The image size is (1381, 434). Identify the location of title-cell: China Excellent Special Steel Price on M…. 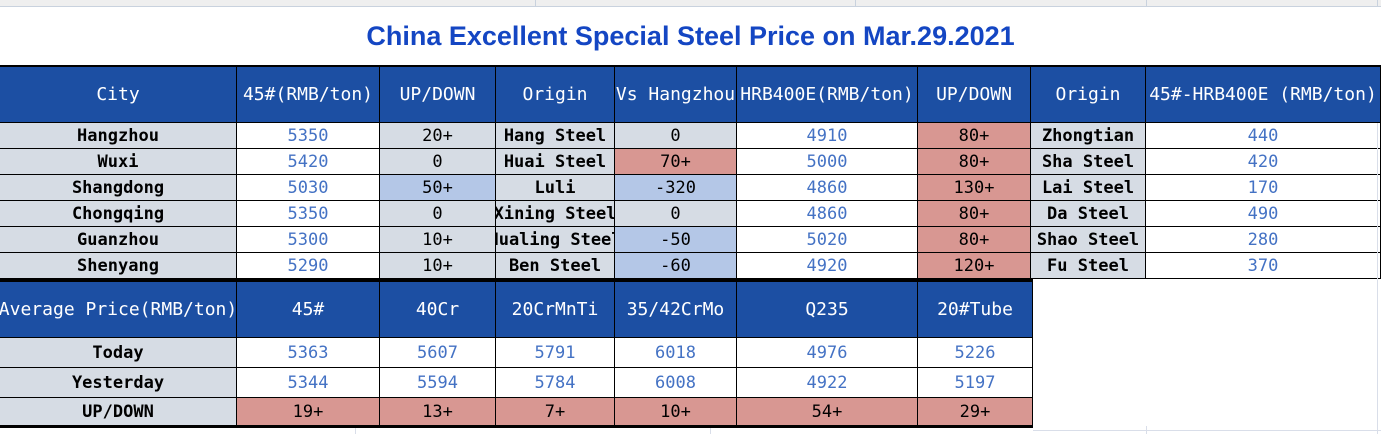
(690, 36).